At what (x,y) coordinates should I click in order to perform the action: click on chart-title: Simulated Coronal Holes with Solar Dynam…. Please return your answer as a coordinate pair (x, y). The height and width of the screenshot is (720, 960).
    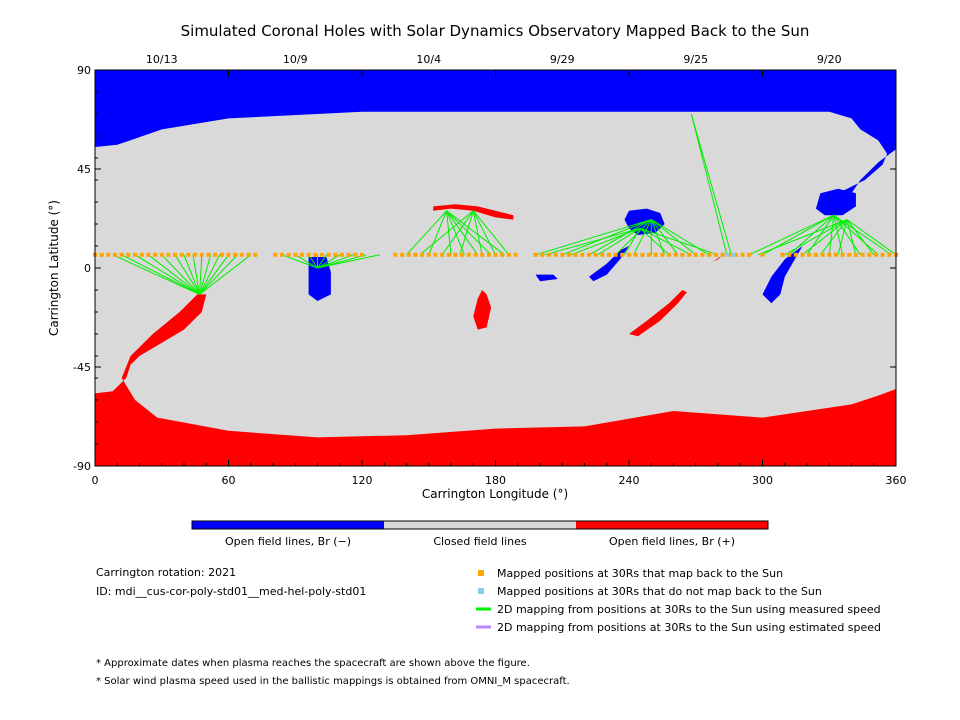
    Looking at the image, I should click on (495, 31).